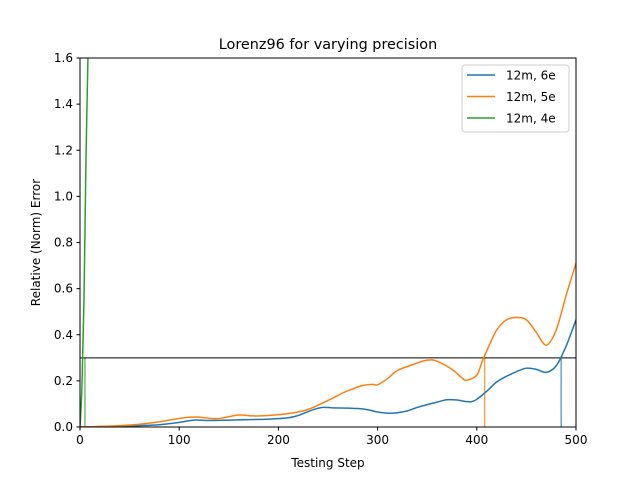 The height and width of the screenshot is (480, 640). Describe the element at coordinates (331, 437) in the screenshot. I see `x-ticks: 0 100 200 300 400 500` at that location.